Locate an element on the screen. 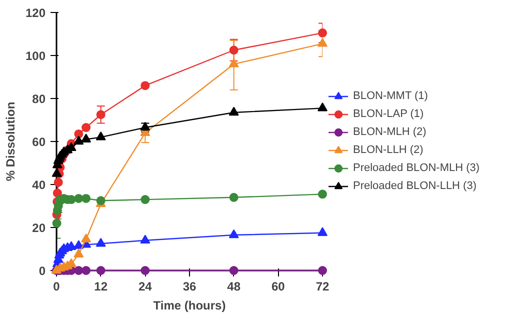 The image size is (532, 325). y-tick-label: 120 is located at coordinates (35, 13).